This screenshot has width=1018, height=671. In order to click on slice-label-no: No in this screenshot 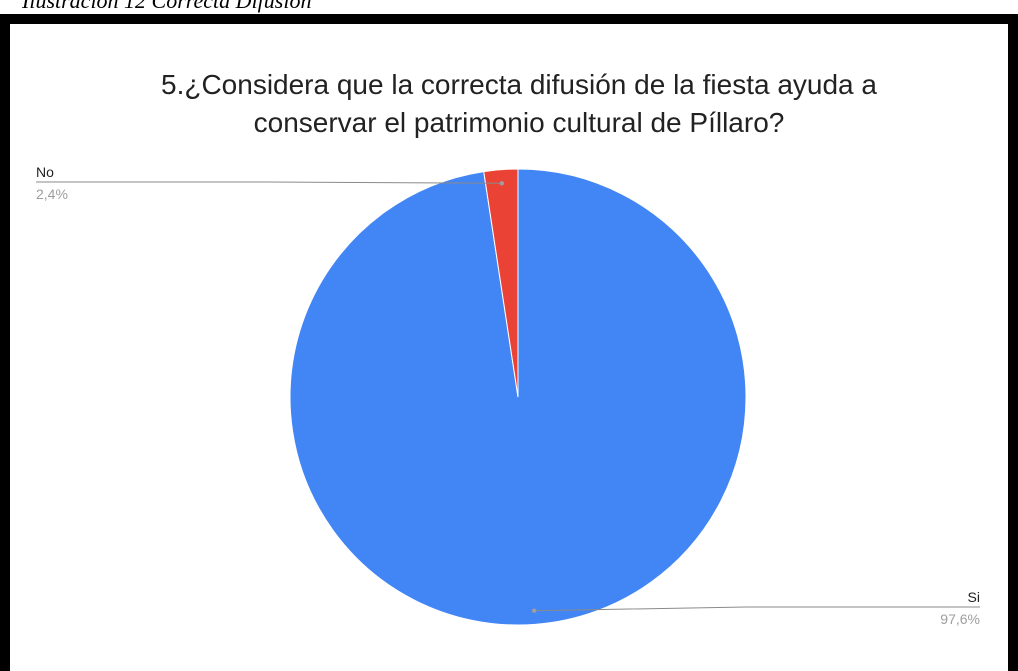, I will do `click(45, 172)`.